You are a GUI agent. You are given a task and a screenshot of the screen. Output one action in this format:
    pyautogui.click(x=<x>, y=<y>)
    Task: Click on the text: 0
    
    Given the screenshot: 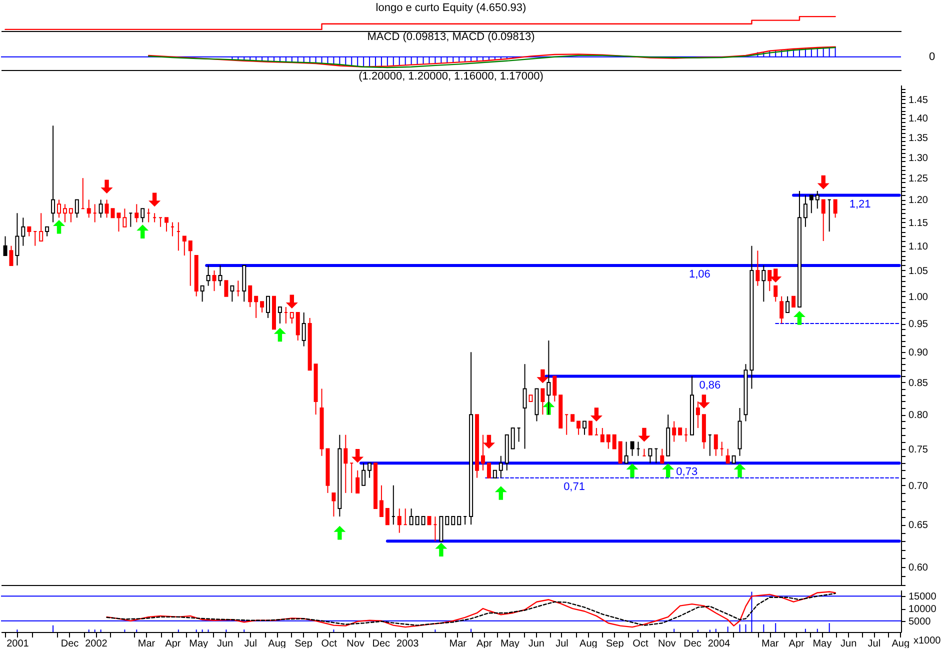 What is the action you would take?
    pyautogui.click(x=932, y=56)
    